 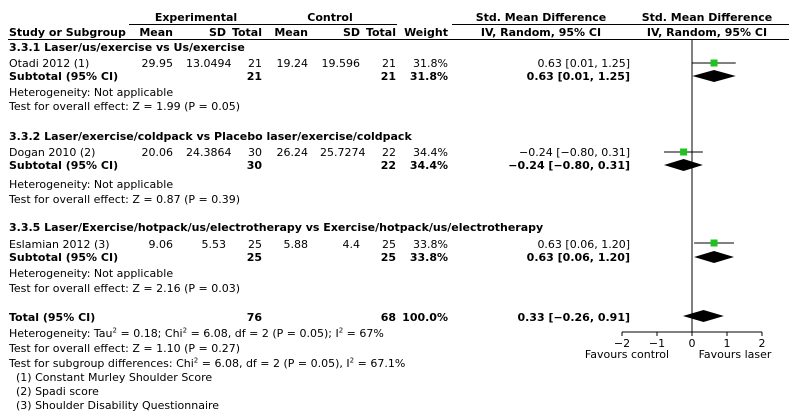 What do you see at coordinates (118, 405) in the screenshot?
I see `footnote: (3) Shoulder Disability Questionnaire` at bounding box center [118, 405].